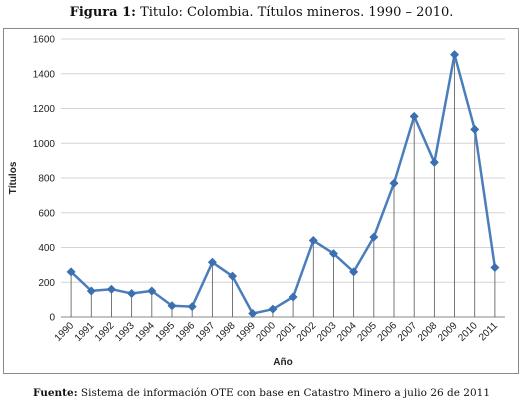  Describe the element at coordinates (44, 109) in the screenshot. I see `y-tick-label: 1200` at that location.